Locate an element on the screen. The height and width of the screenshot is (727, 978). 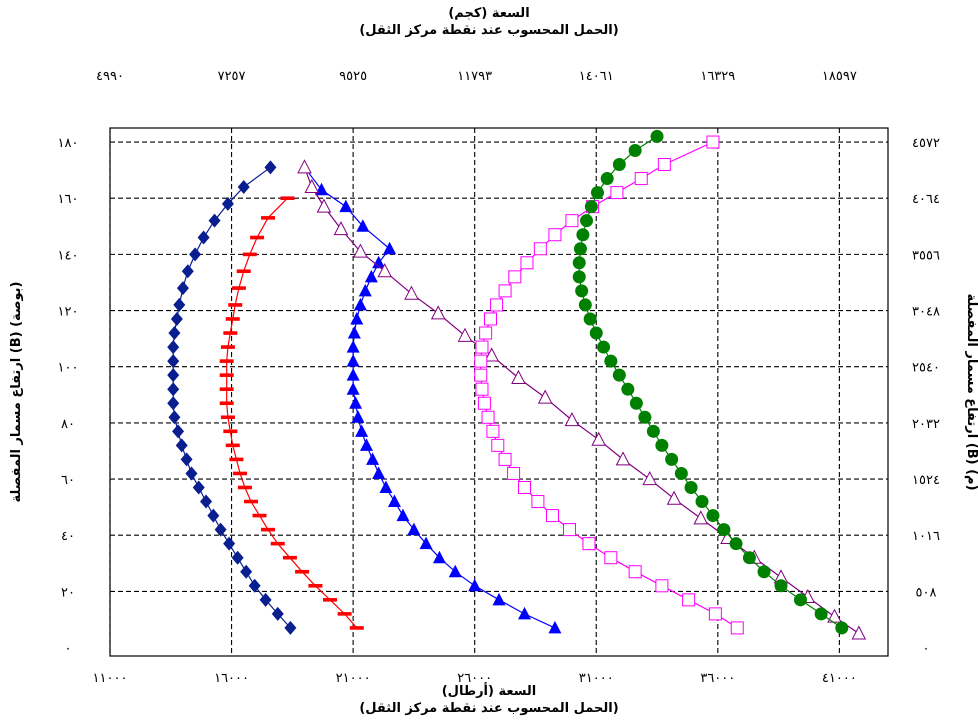
y-tick-label-left: ٨٠ is located at coordinates (68, 424).